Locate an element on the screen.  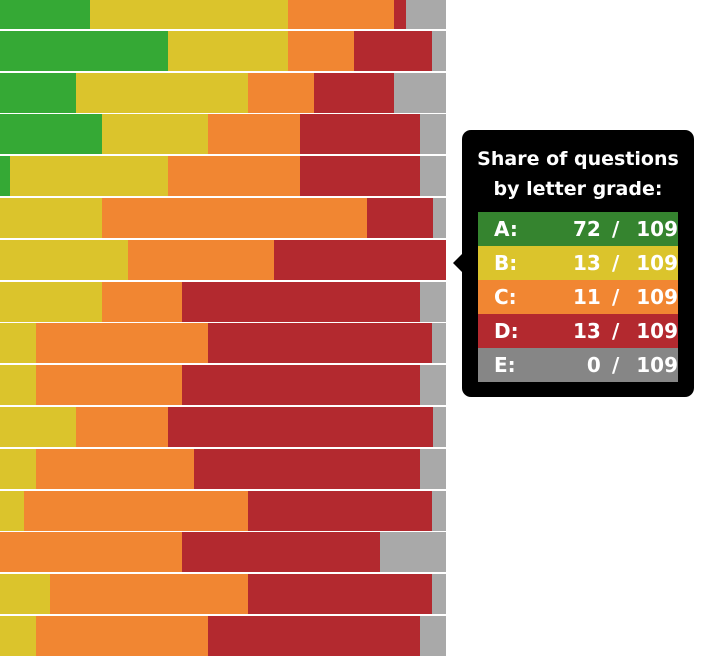
bar-8-segment-b is located at coordinates (51, 301).